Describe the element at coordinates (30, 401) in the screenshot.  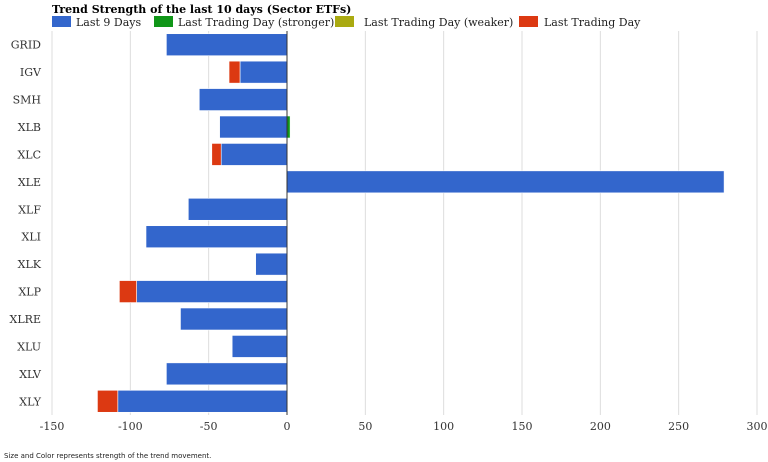
I see `category-label: XLY` at that location.